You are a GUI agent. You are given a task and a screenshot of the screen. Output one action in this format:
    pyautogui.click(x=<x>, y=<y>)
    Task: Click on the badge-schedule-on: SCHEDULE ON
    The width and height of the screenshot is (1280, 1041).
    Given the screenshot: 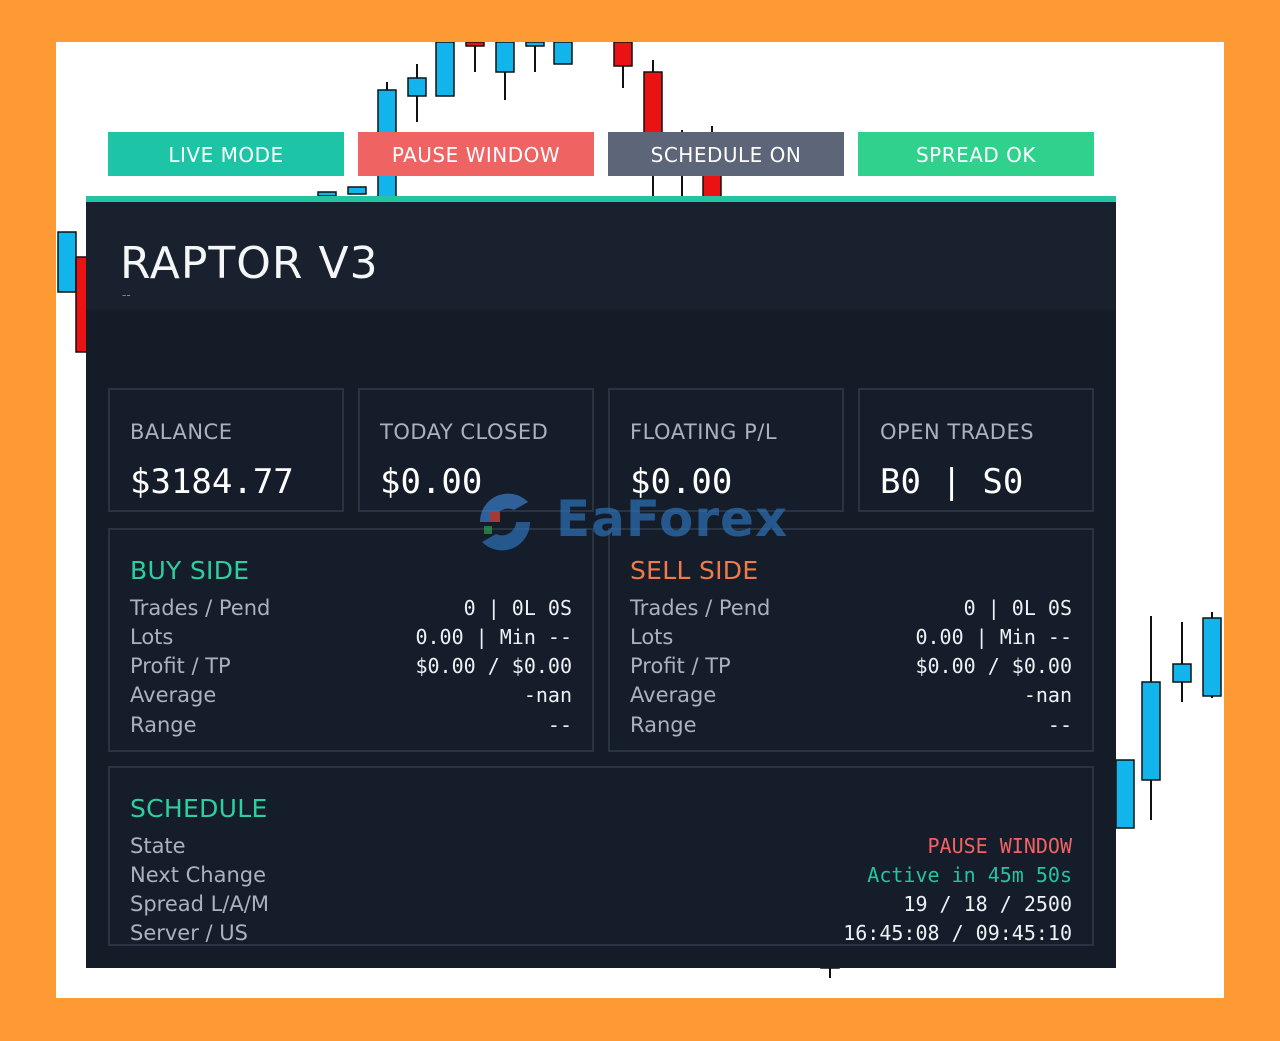 What is the action you would take?
    pyautogui.click(x=726, y=154)
    